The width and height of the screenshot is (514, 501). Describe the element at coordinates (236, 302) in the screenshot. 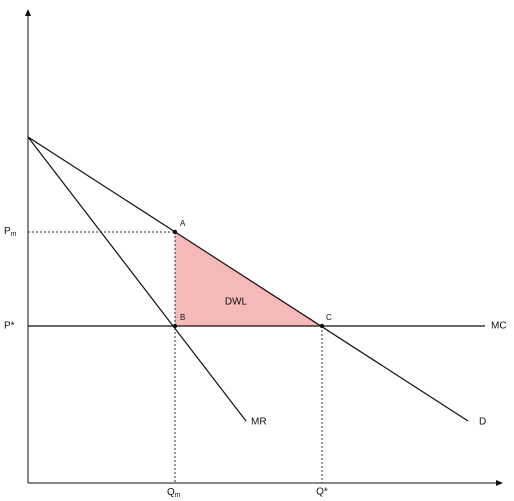

I see `dwl-label: DWL` at that location.